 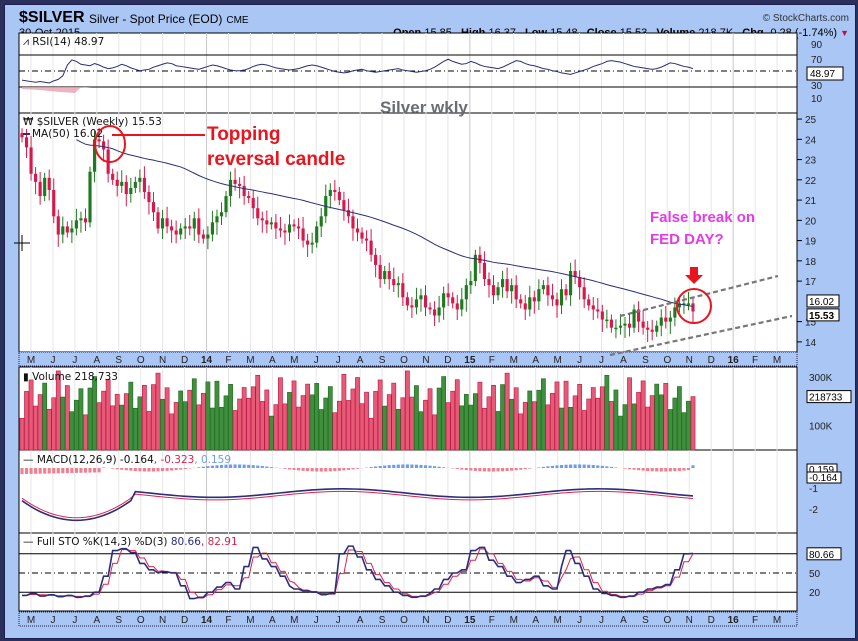 I want to click on date-tick: M, so click(x=557, y=620).